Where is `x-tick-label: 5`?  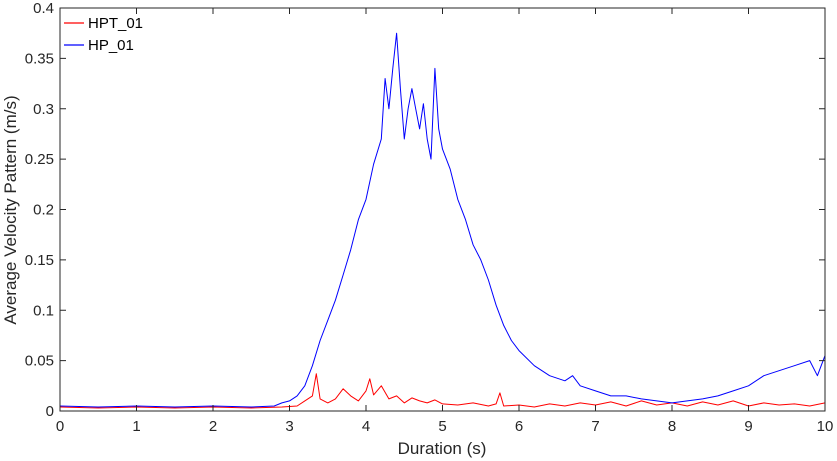
x-tick-label: 5 is located at coordinates (442, 426).